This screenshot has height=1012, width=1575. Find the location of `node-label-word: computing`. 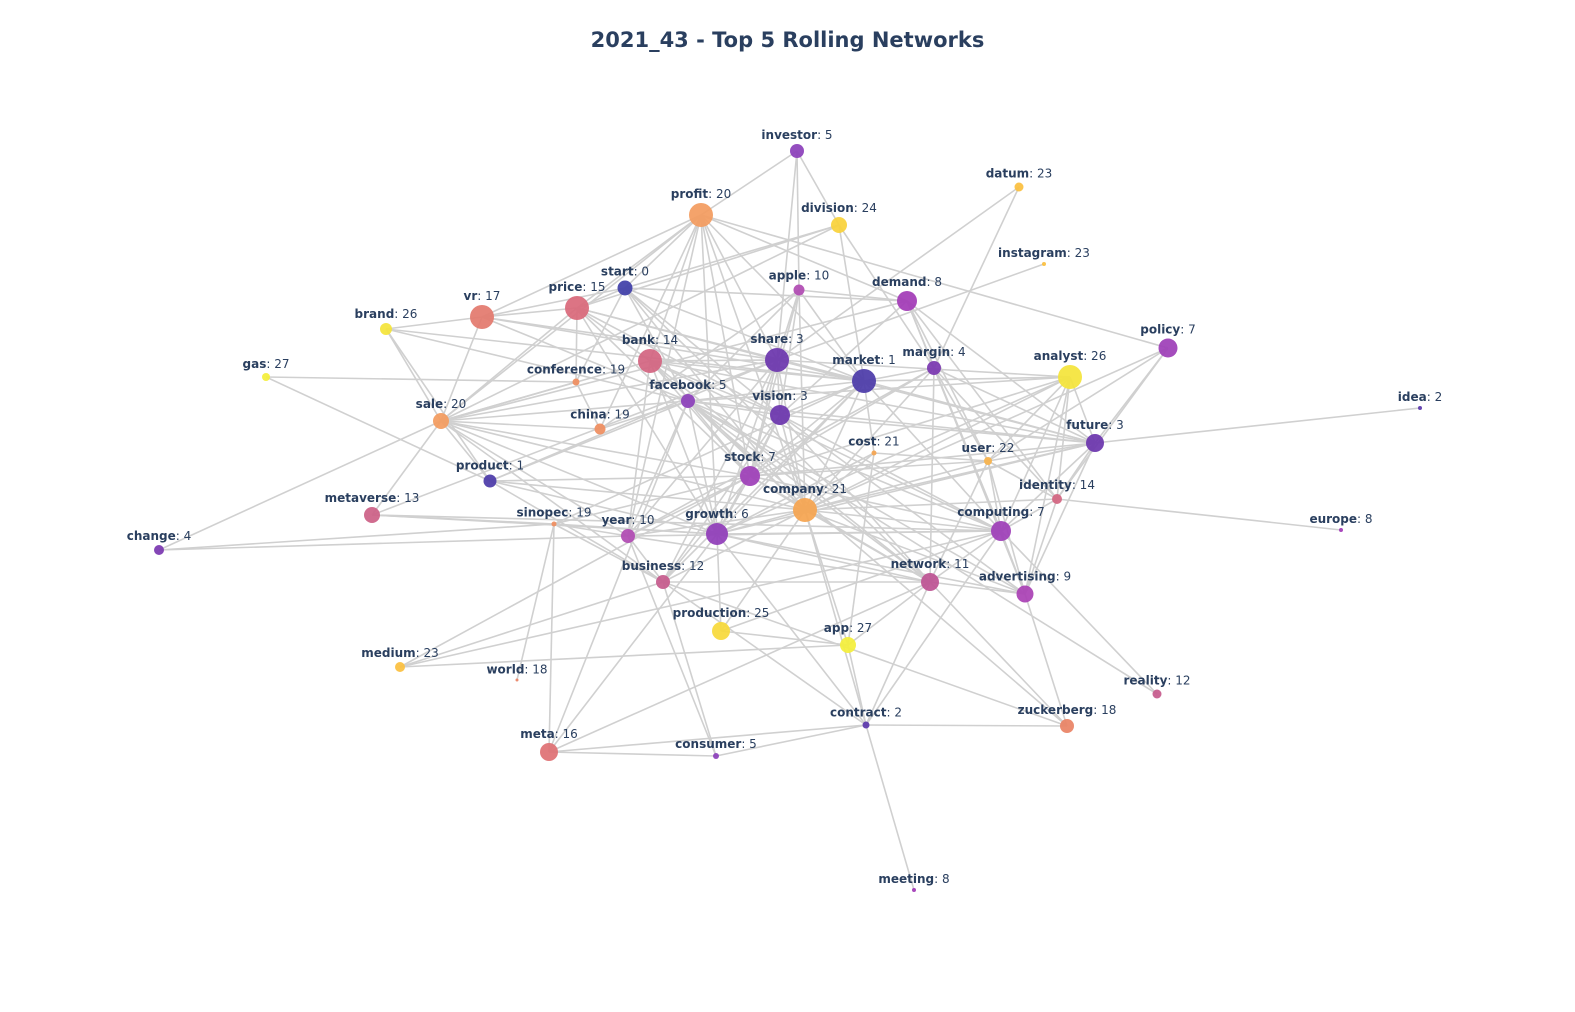

node-label-word: computing is located at coordinates (993, 512).